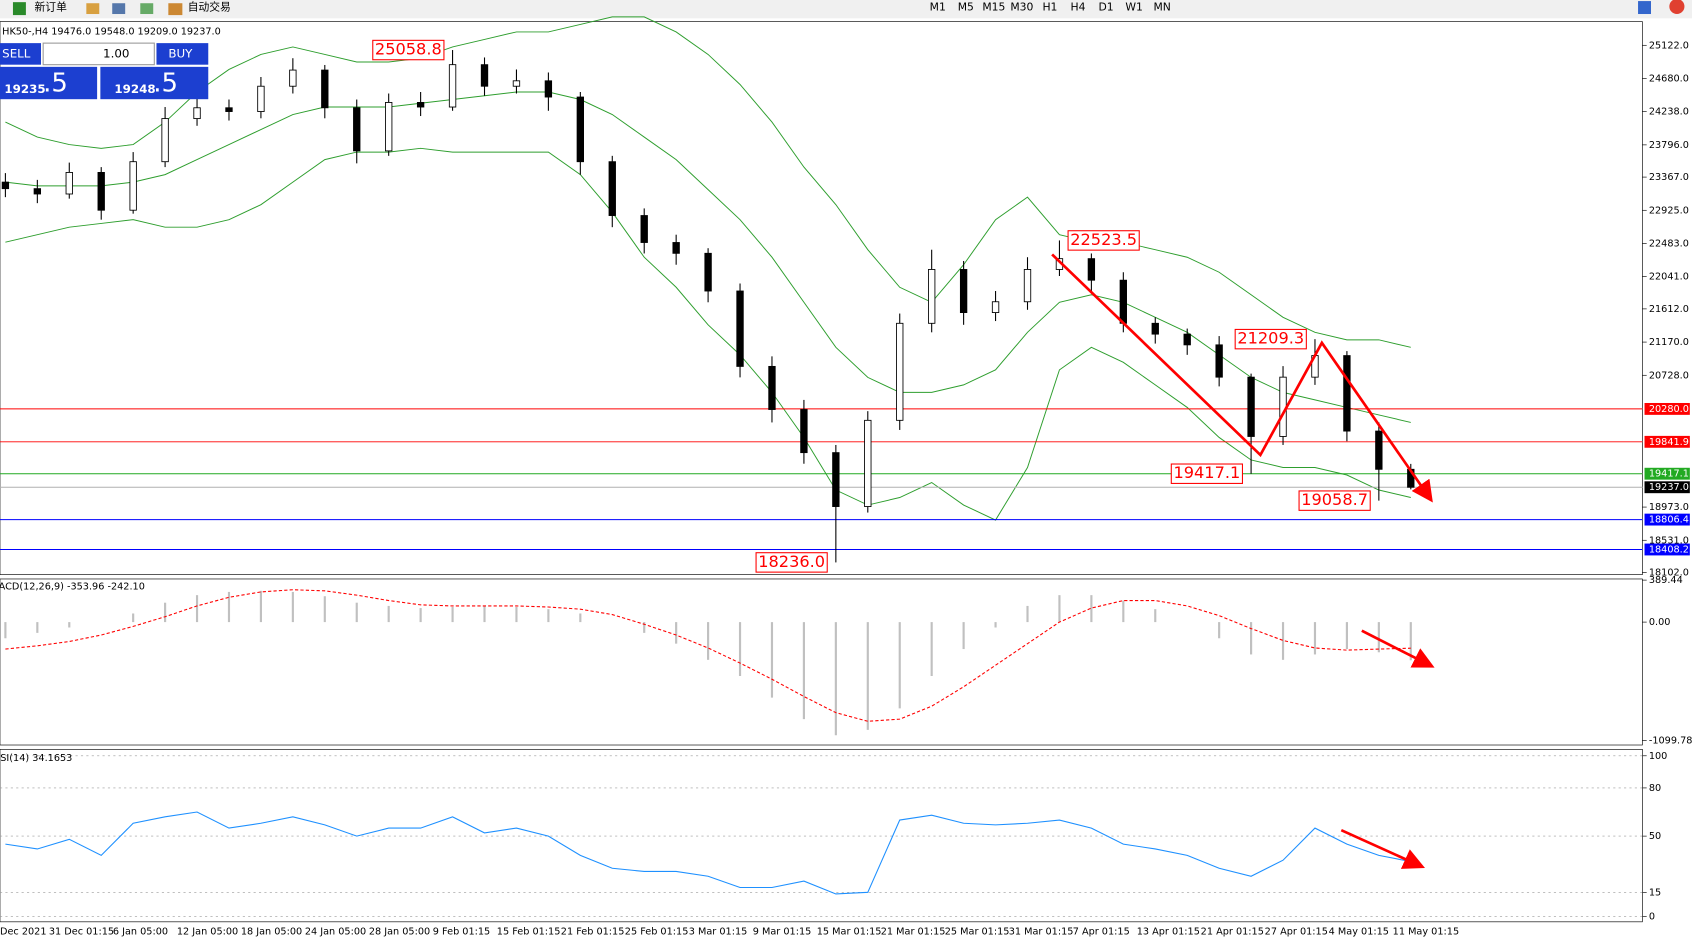 This screenshot has height=938, width=1692. What do you see at coordinates (1669, 409) in the screenshot?
I see `price-level-label: 20280.0` at bounding box center [1669, 409].